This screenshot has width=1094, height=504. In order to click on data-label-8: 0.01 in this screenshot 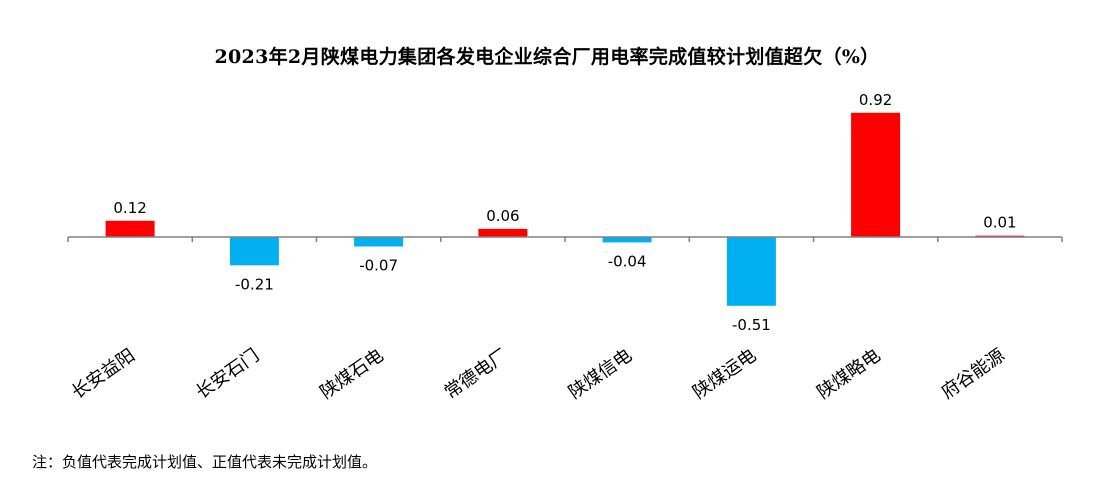, I will do `click(999, 223)`.